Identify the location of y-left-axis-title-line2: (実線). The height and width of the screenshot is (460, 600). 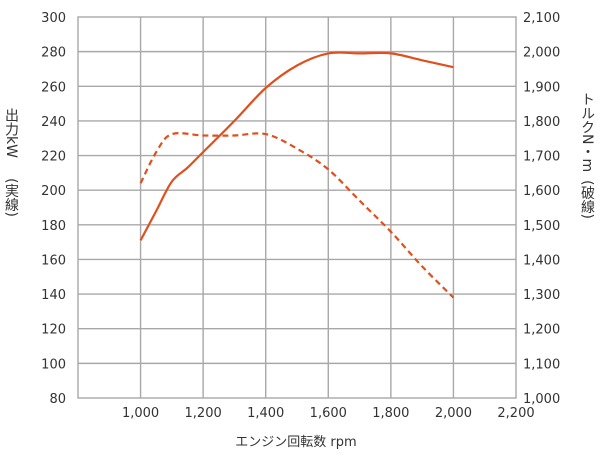
(11, 197).